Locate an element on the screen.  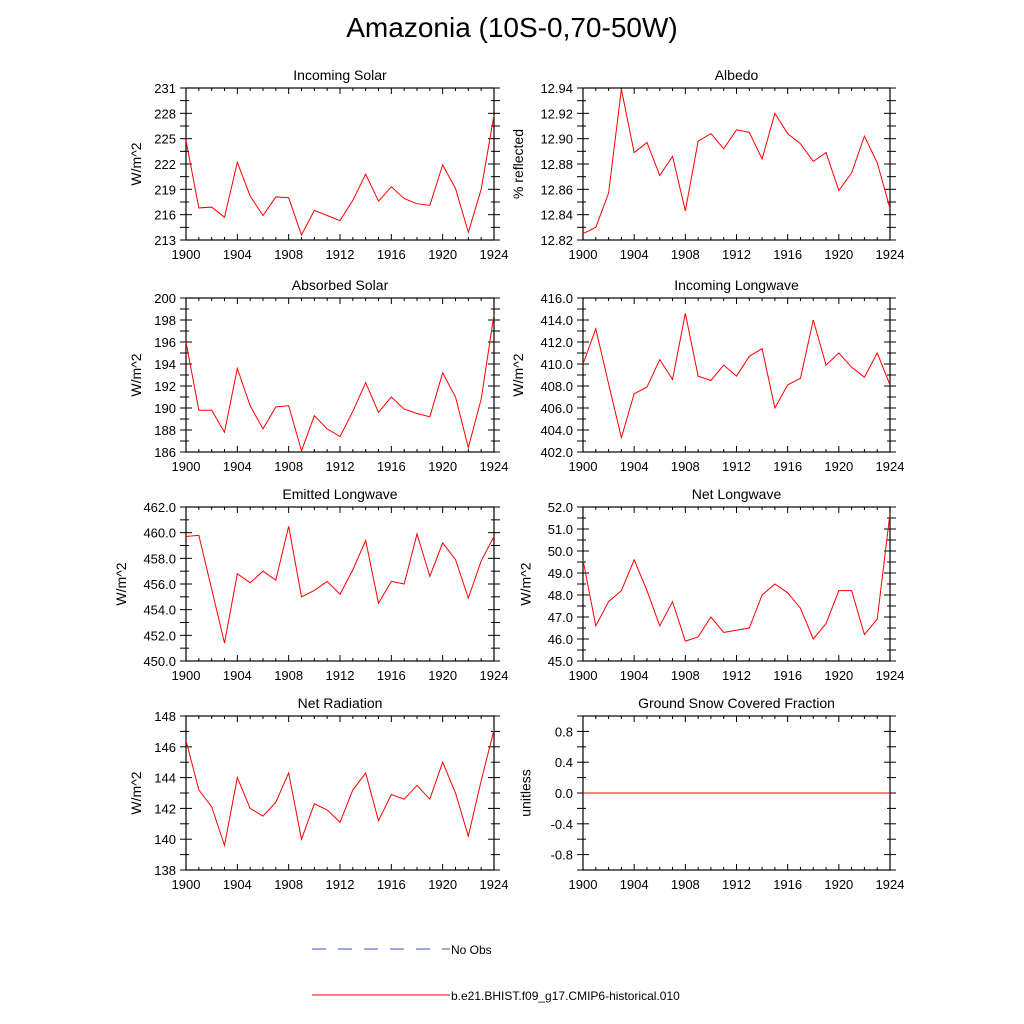
y-tick-label: 213 is located at coordinates (165, 240).